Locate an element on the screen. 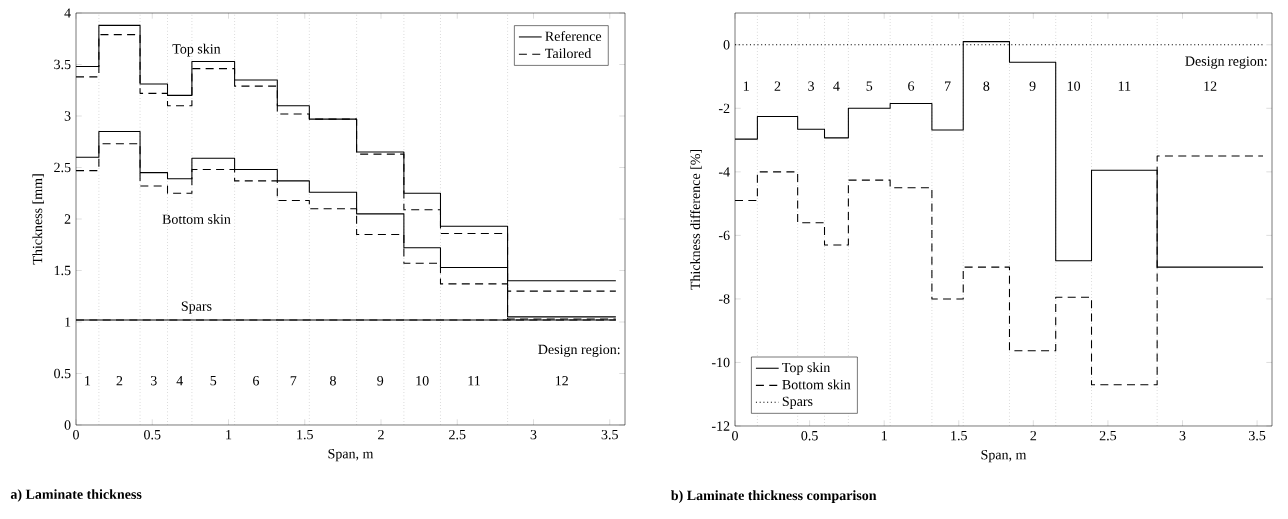 The image size is (1288, 519). y-tick-label: -2 is located at coordinates (724, 108).